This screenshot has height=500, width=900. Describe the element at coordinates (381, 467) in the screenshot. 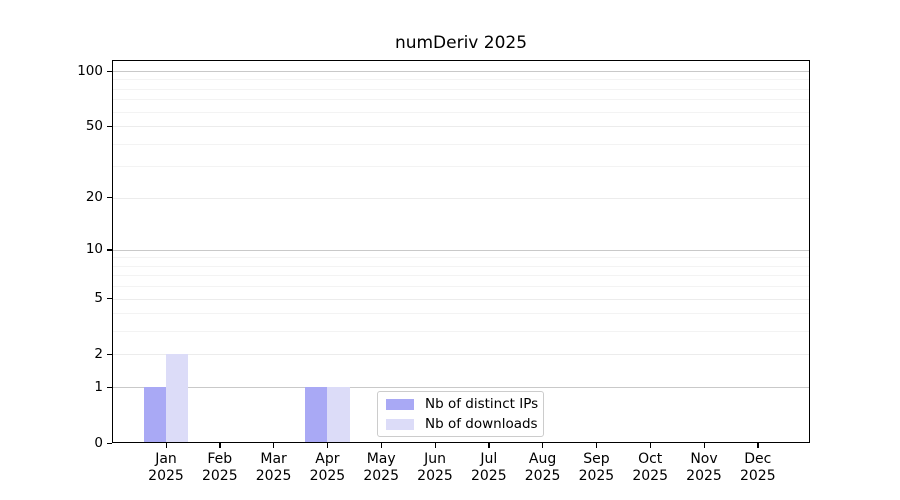

I see `x-tick-label: May 2025` at that location.